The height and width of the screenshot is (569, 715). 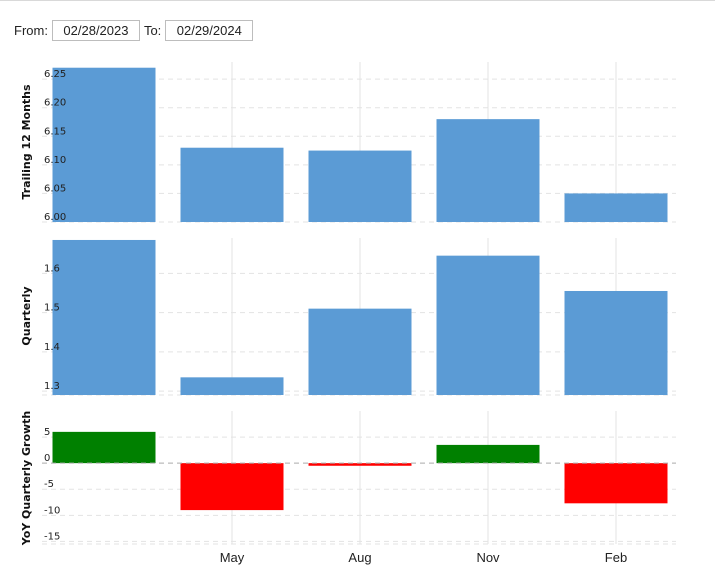 What do you see at coordinates (55, 160) in the screenshot?
I see `y-tick-label: 6.10` at bounding box center [55, 160].